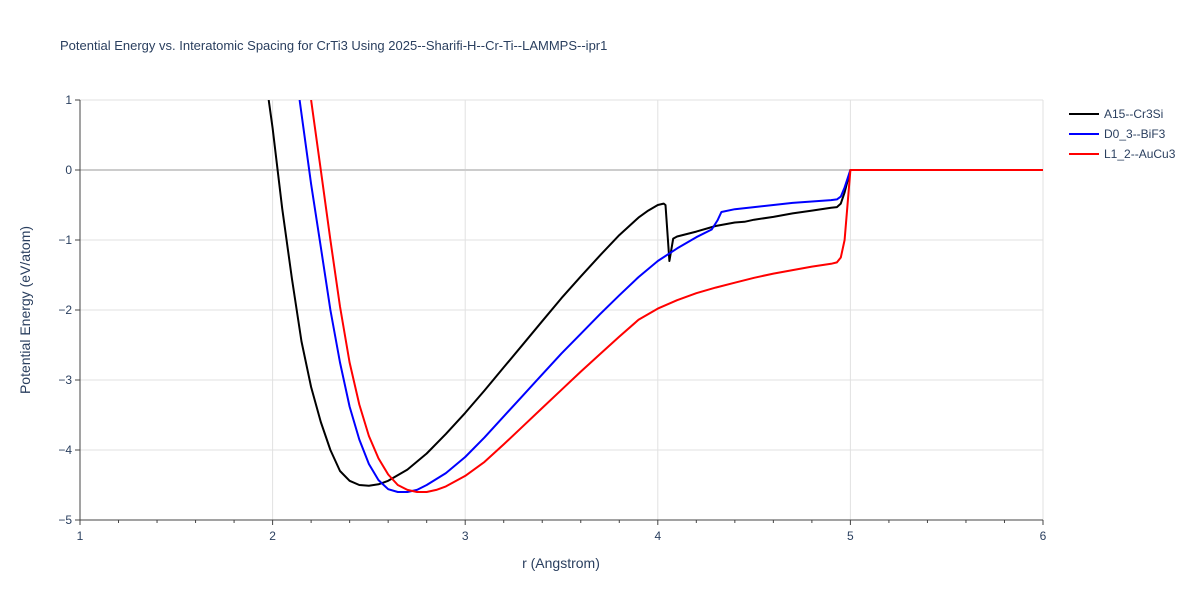 The width and height of the screenshot is (1200, 600). What do you see at coordinates (465, 536) in the screenshot?
I see `x-tick-label: 3` at bounding box center [465, 536].